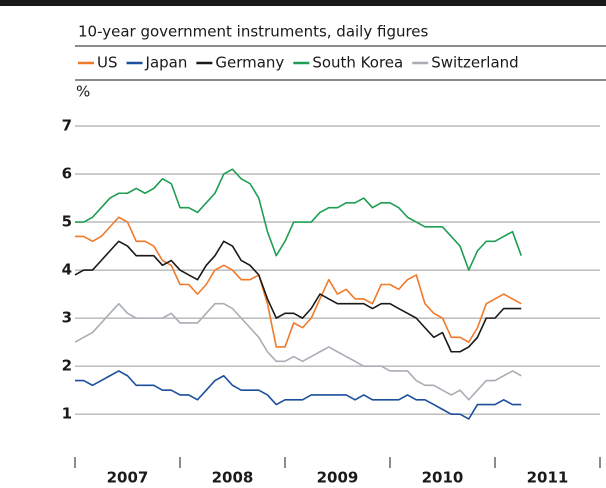  Describe the element at coordinates (67, 318) in the screenshot. I see `y-tick-label: 3` at that location.